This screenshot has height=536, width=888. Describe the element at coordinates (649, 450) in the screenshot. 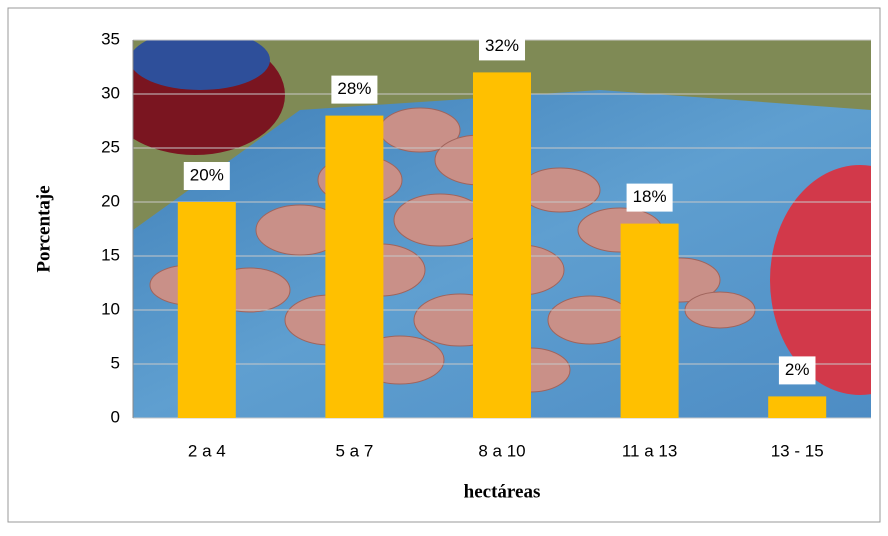

I see `x-tick-label: 11 a 13` at that location.